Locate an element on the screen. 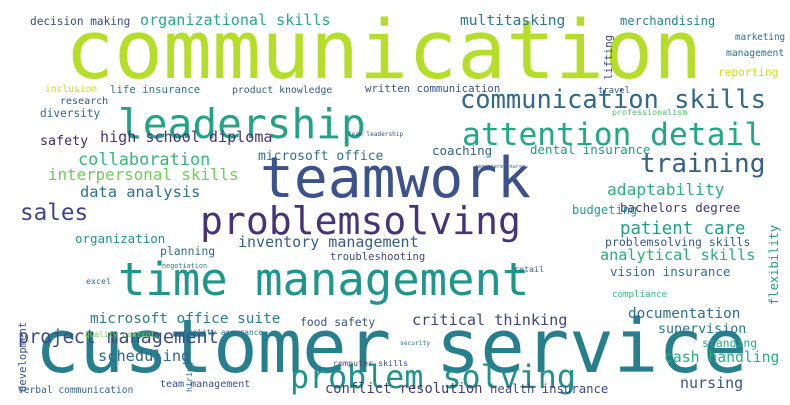 The height and width of the screenshot is (405, 790). word: patient care is located at coordinates (682, 229).